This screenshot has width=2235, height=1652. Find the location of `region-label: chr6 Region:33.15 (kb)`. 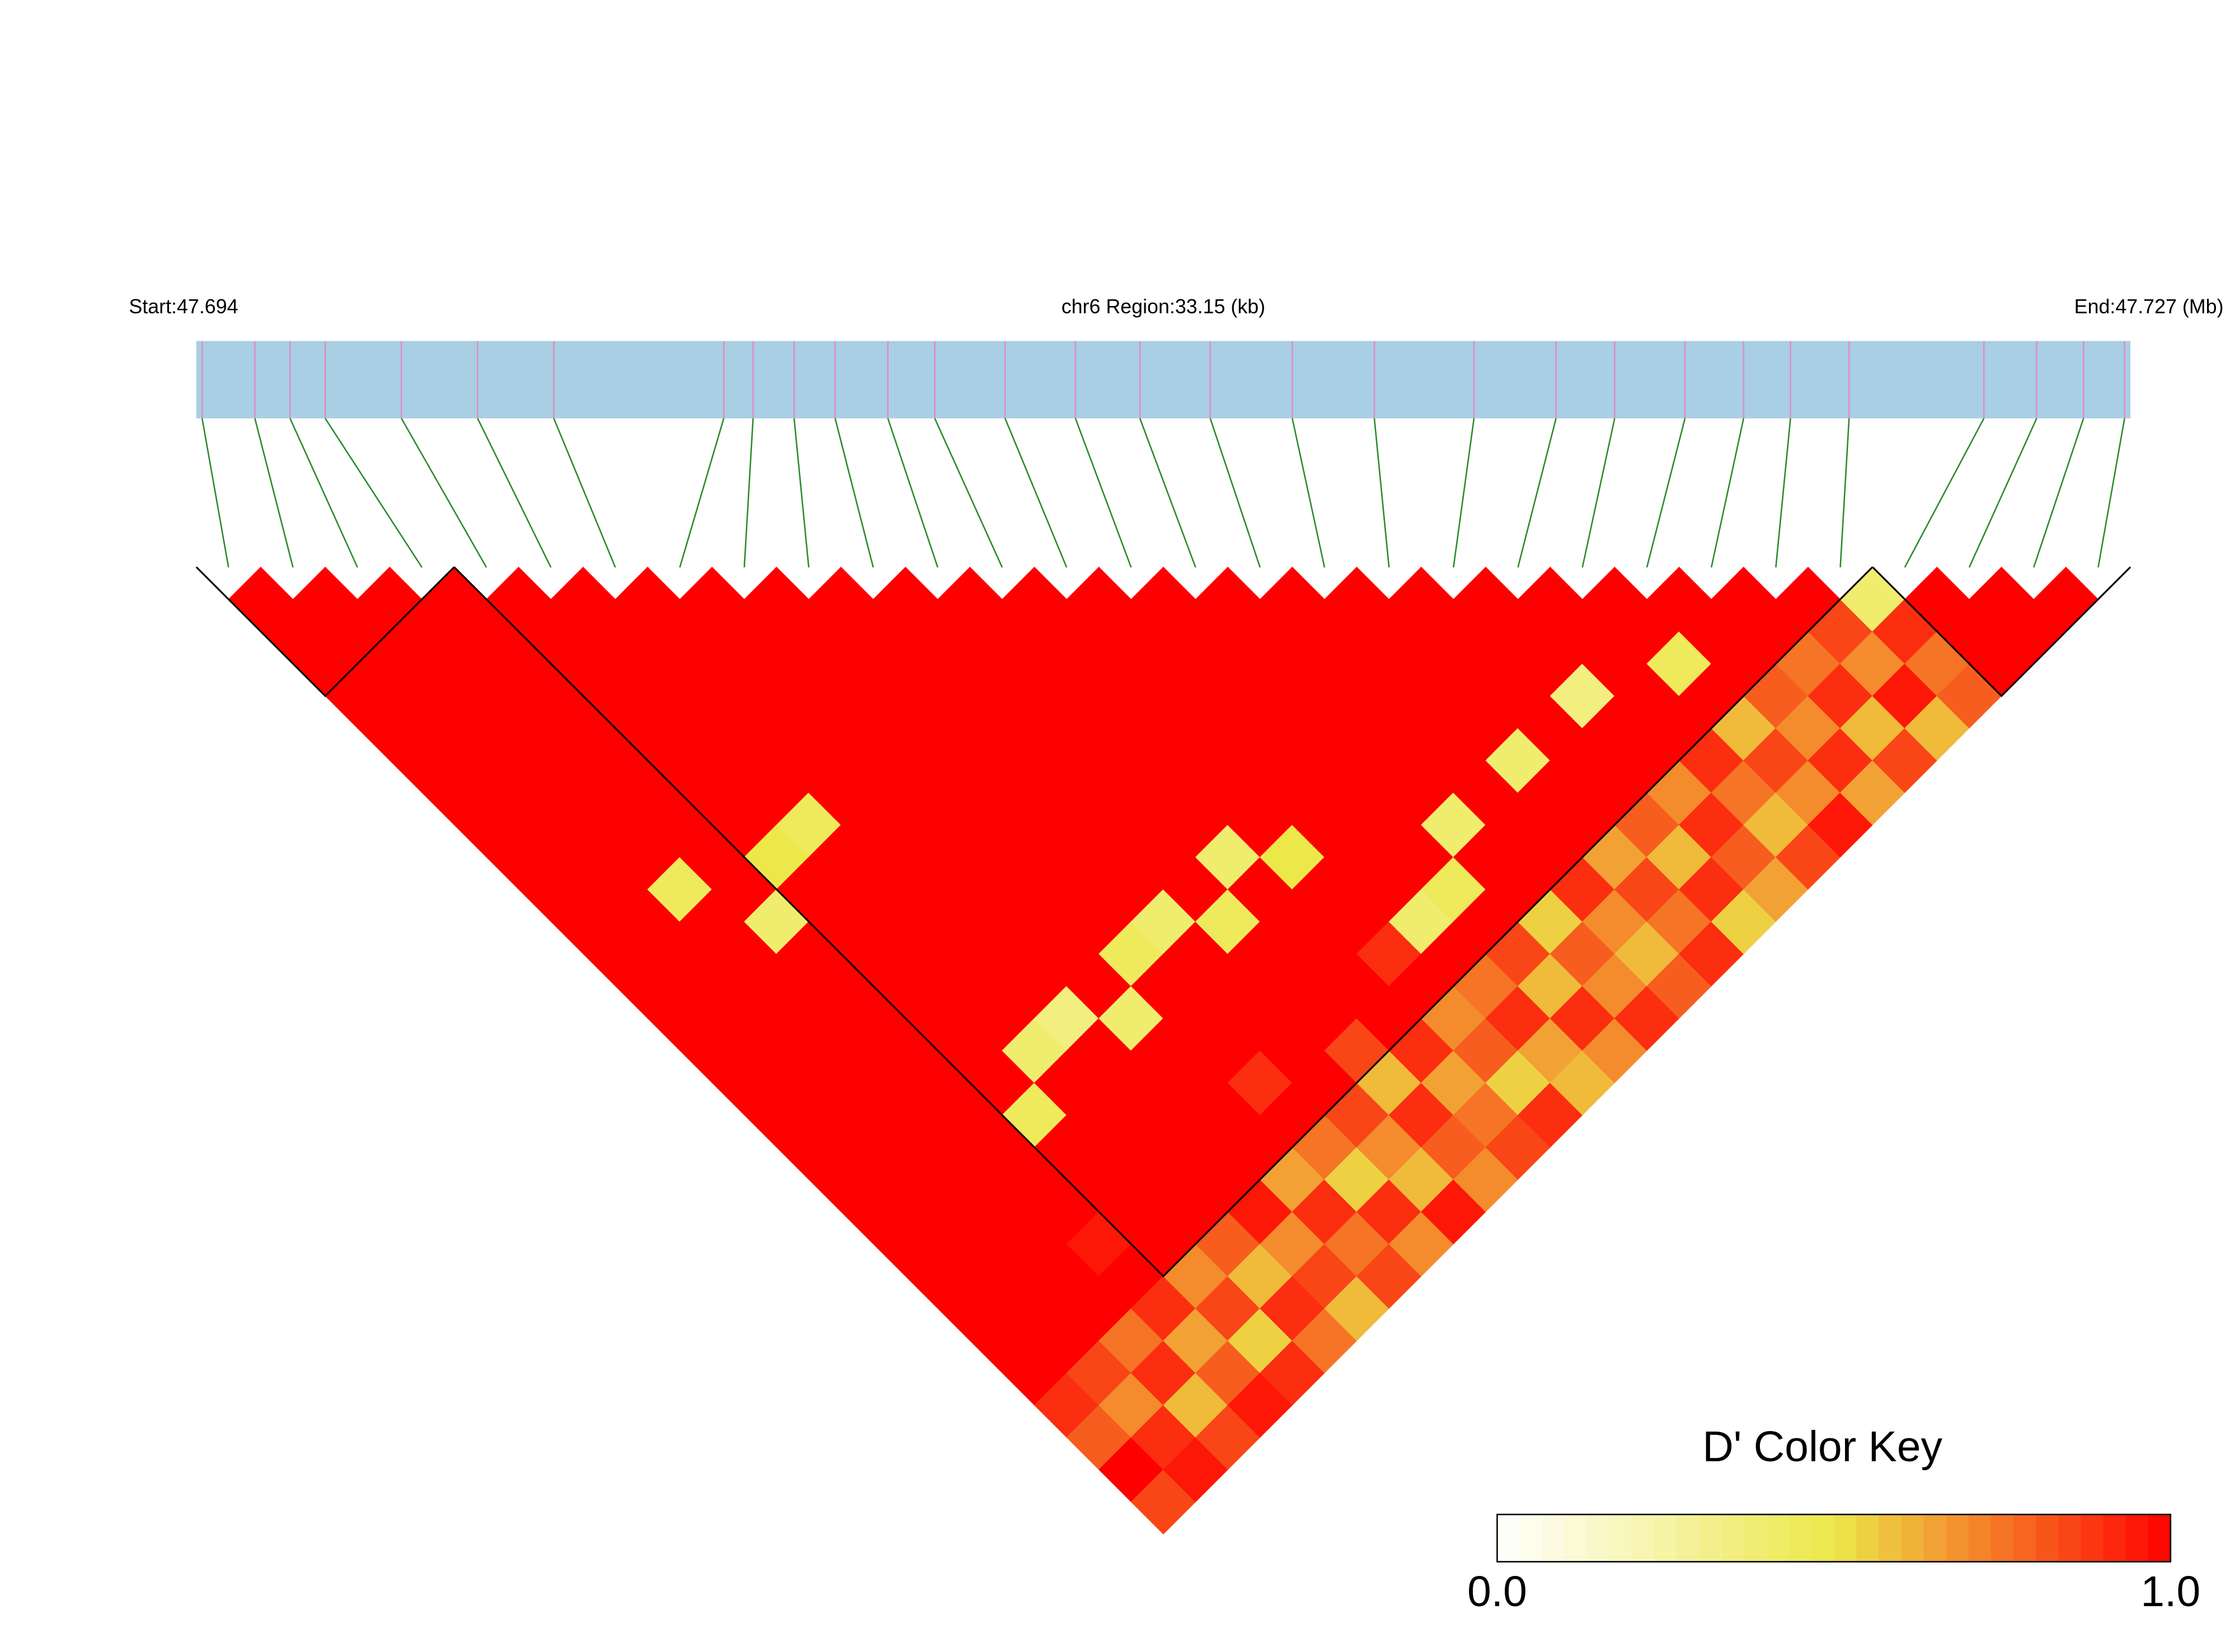

region-label: chr6 Region:33.15 (kb) is located at coordinates (1163, 306).